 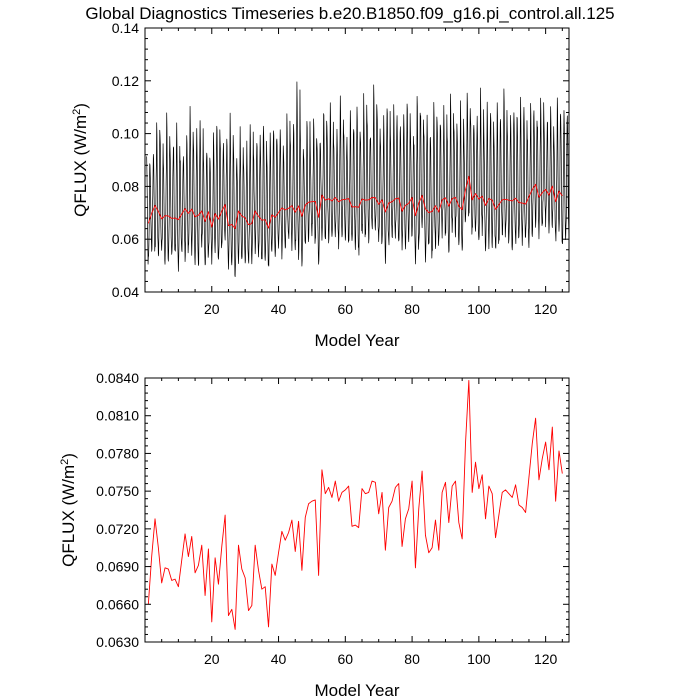 What do you see at coordinates (80, 106) in the screenshot?
I see `top-y-axis-label-close: )` at bounding box center [80, 106].